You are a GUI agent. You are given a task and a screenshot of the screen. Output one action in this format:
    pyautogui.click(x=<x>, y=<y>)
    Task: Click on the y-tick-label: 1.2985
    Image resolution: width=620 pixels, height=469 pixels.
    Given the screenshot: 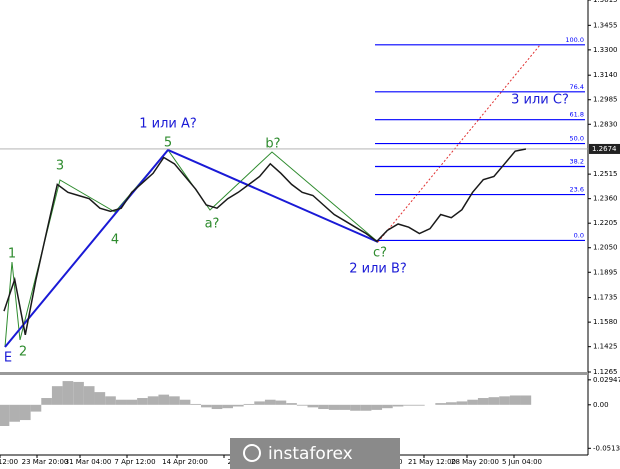 What is the action you would take?
    pyautogui.click(x=605, y=100)
    